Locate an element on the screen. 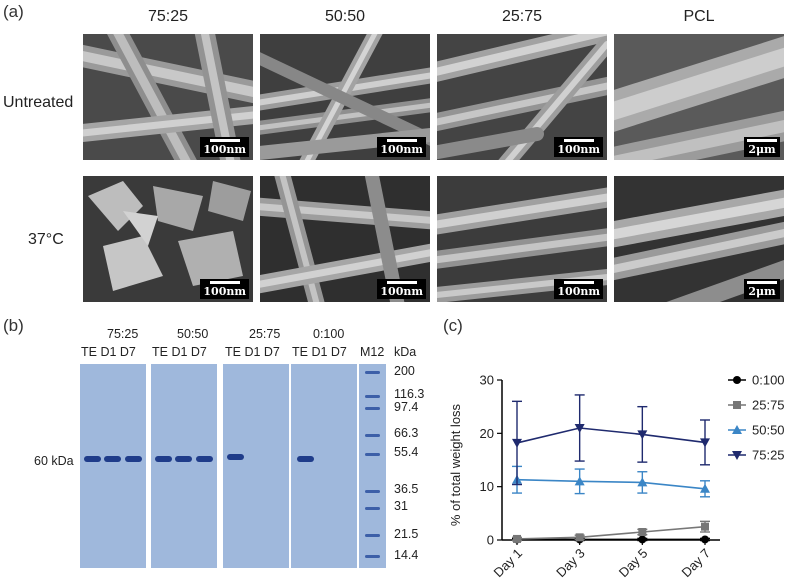 The image size is (789, 587). column-header-50-50: 50:50 is located at coordinates (345, 16).